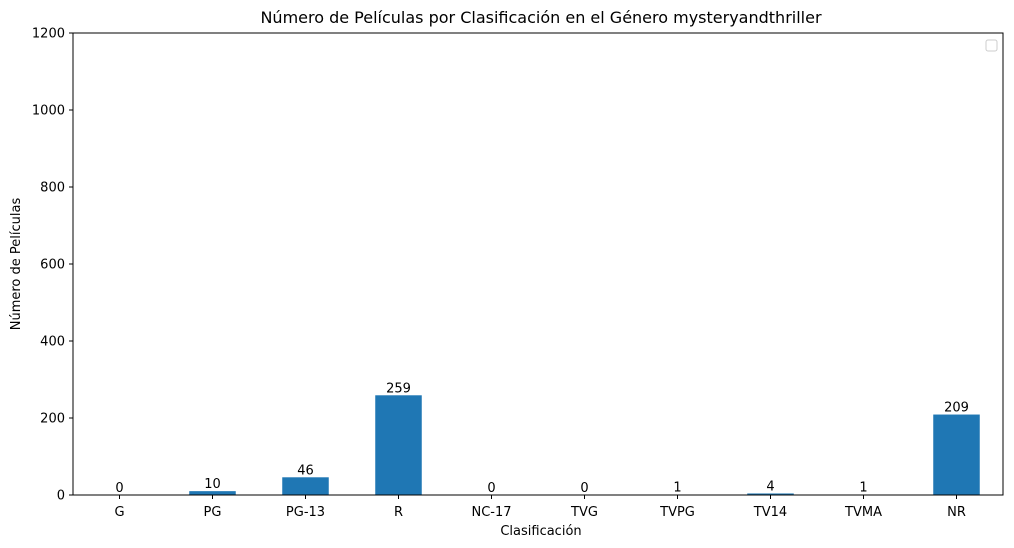  I want to click on y-tick-label: 800, so click(52, 188).